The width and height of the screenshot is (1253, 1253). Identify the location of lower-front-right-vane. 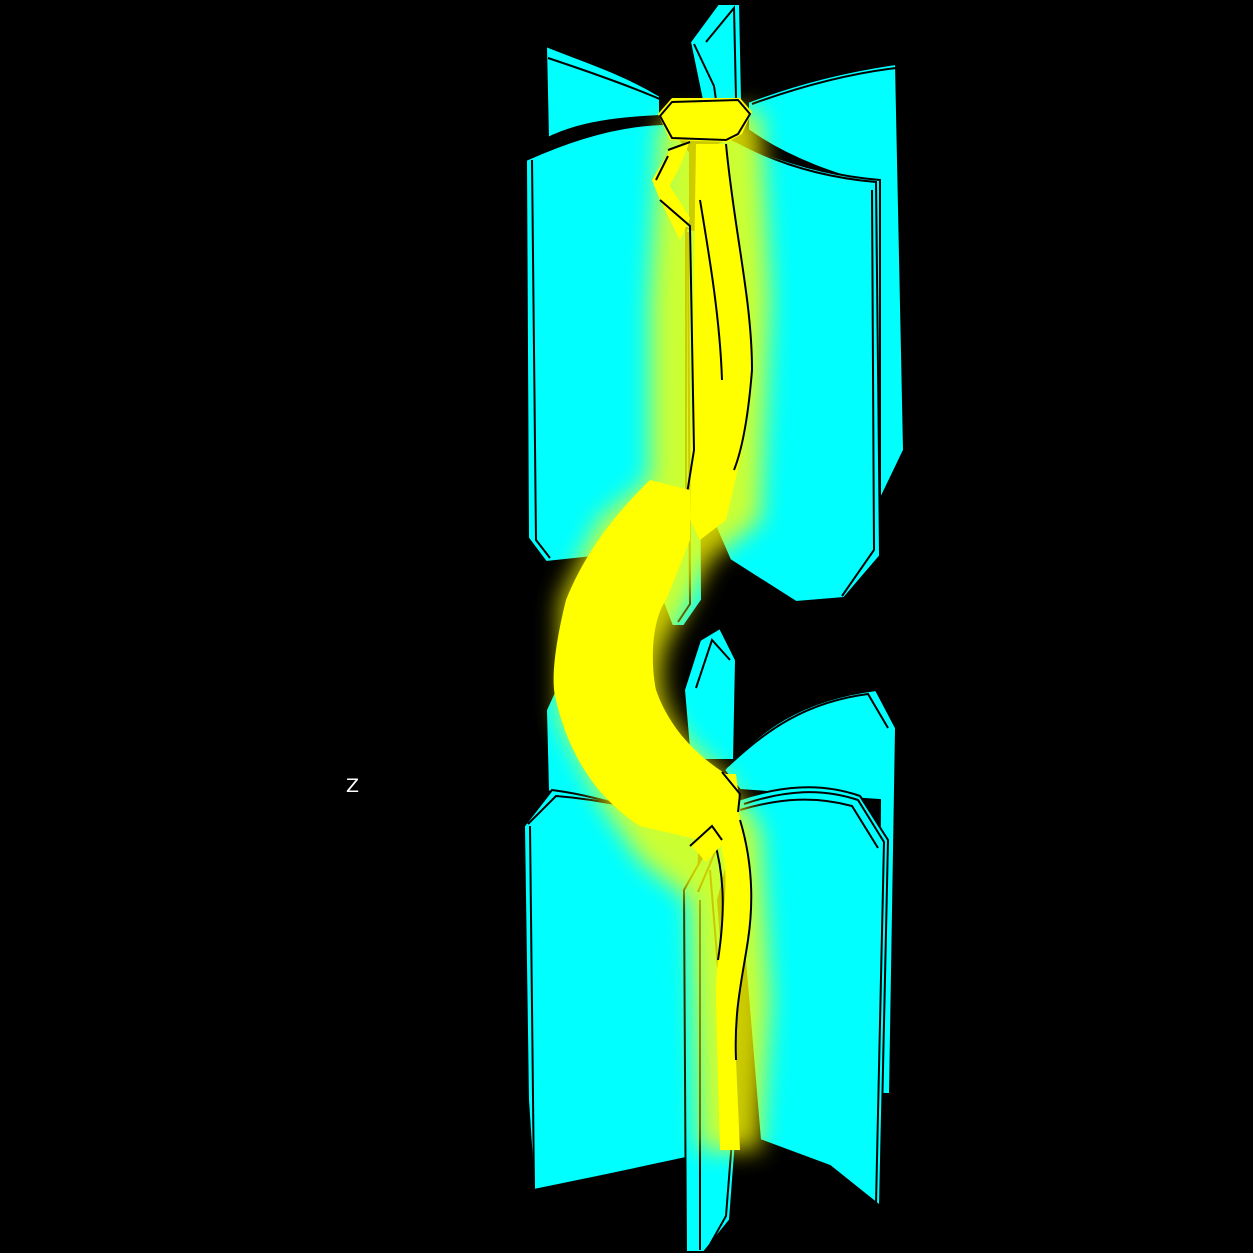
(813, 997).